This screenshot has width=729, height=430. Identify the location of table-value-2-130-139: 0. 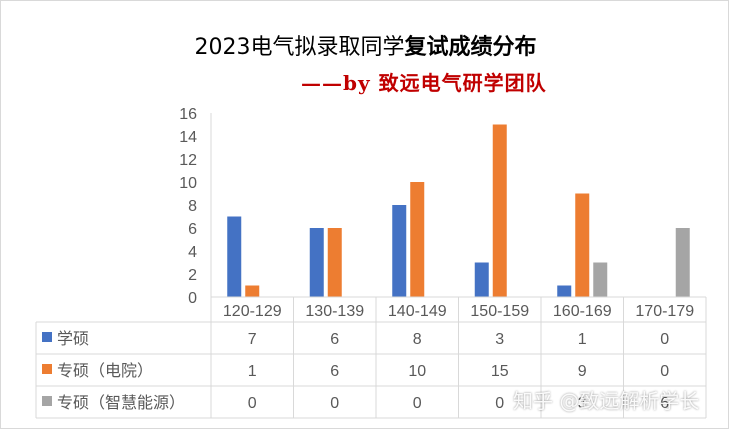
(334, 403).